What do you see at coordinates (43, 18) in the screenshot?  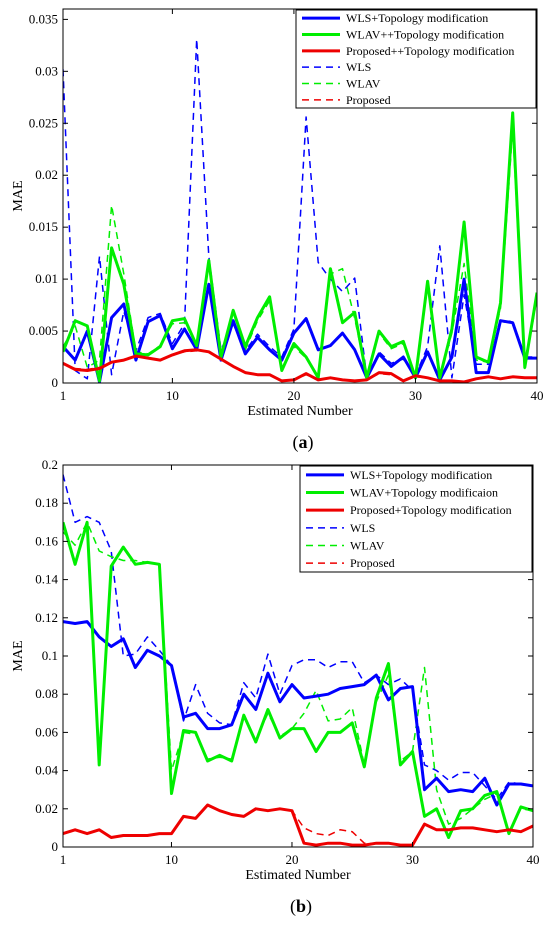 I see `y-tick-label: 0.035` at bounding box center [43, 18].